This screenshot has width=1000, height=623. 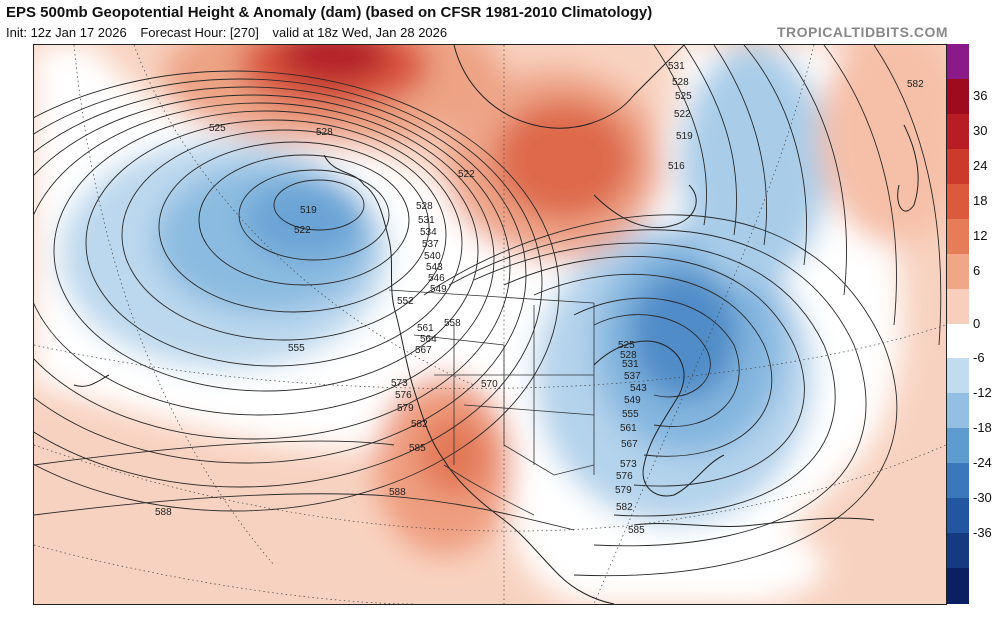 I want to click on contour-e543, so click(x=653, y=365).